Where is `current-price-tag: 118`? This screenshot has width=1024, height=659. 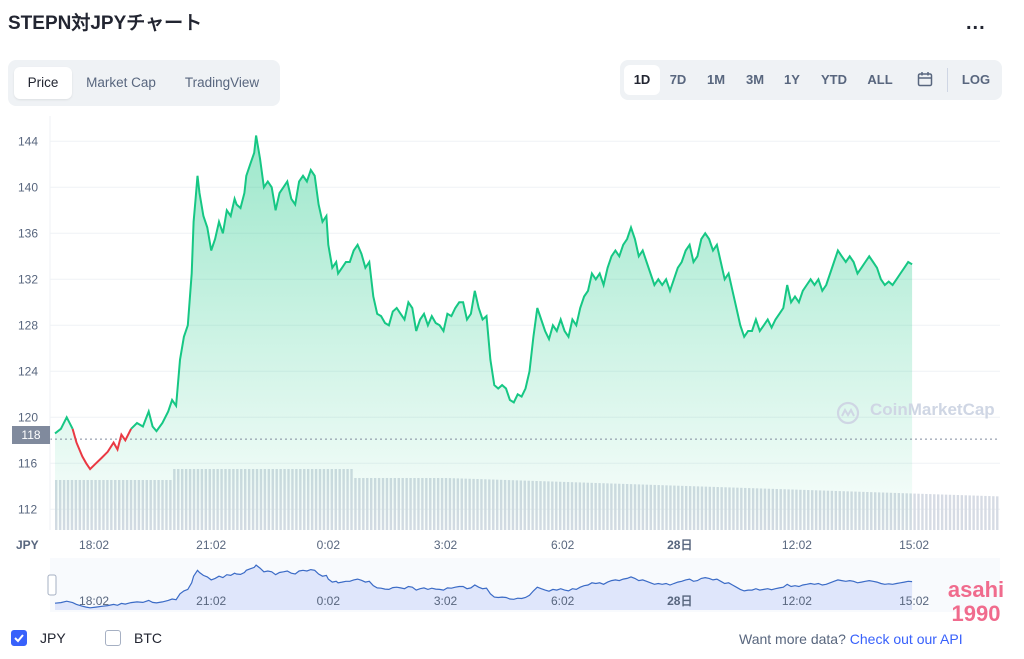 current-price-tag: 118 is located at coordinates (31, 435).